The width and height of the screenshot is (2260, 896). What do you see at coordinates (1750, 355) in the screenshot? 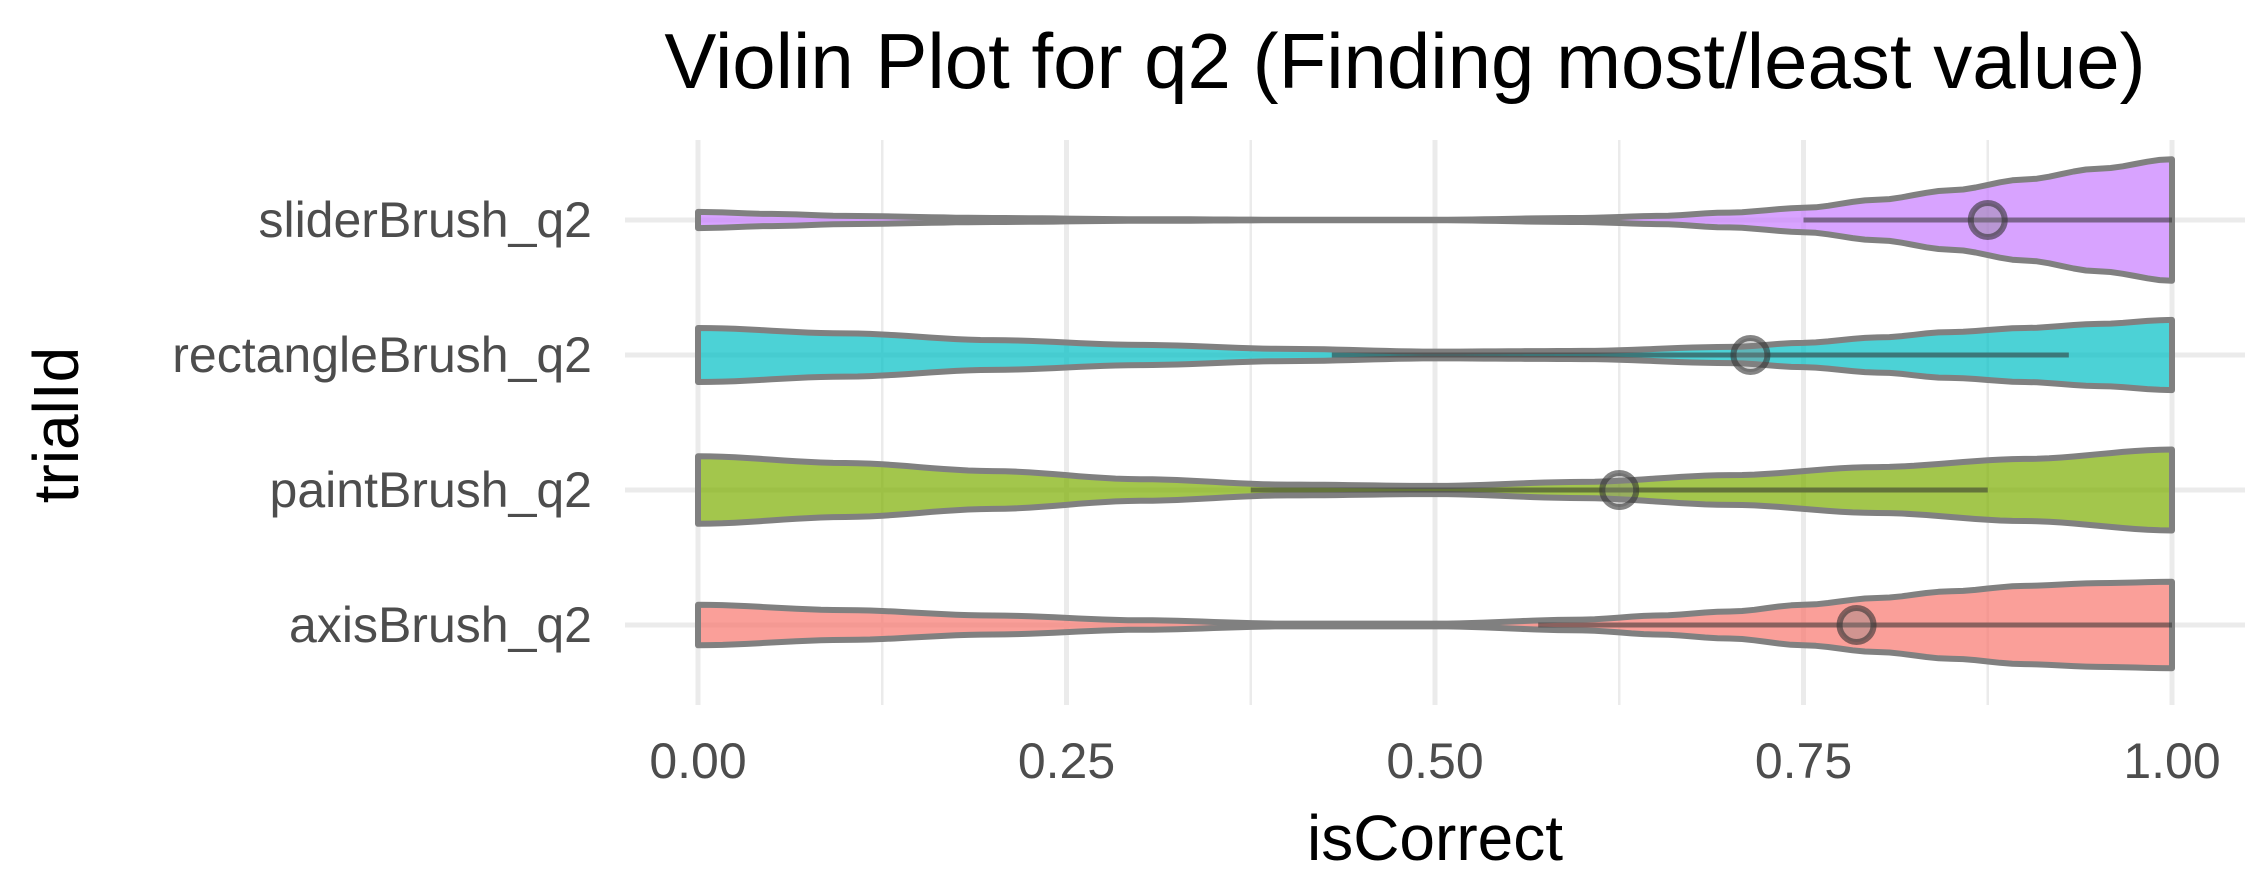
I see `mean-point-rectangleBrush_q2` at bounding box center [1750, 355].